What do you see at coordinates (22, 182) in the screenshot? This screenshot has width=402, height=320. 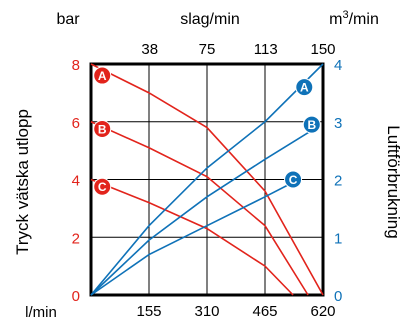 I see `y-left-title: Tryck vätska utlopp` at bounding box center [22, 182].